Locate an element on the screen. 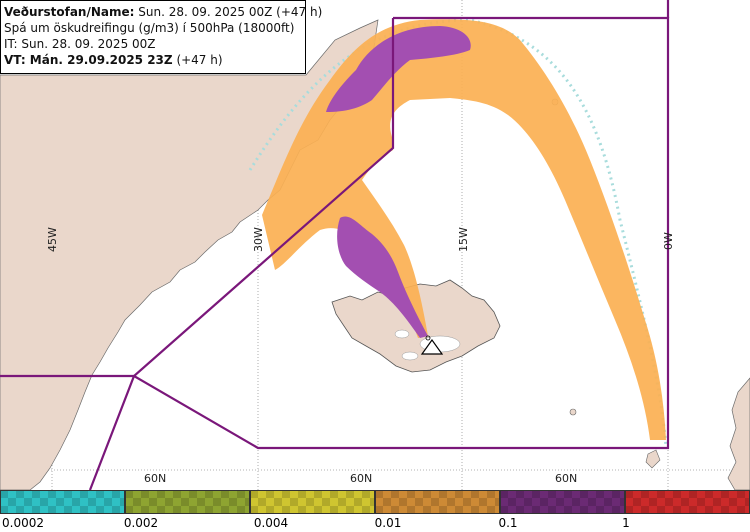 This screenshot has height=532, width=750. meridian-label-15w: 15W is located at coordinates (463, 239).